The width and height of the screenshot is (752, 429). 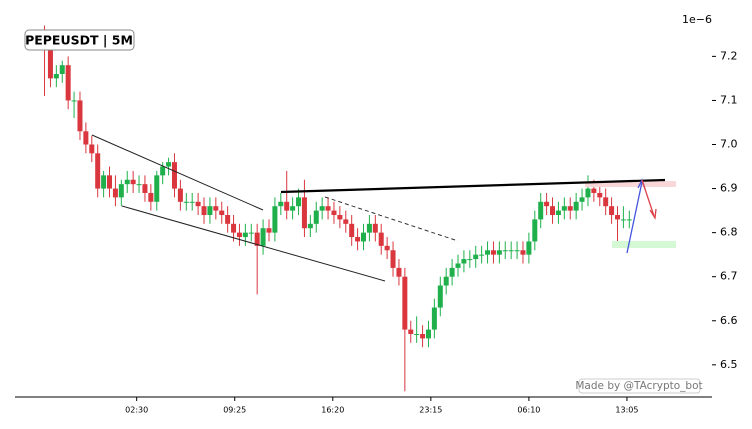 What do you see at coordinates (648, 198) in the screenshot?
I see `projection-down` at bounding box center [648, 198].